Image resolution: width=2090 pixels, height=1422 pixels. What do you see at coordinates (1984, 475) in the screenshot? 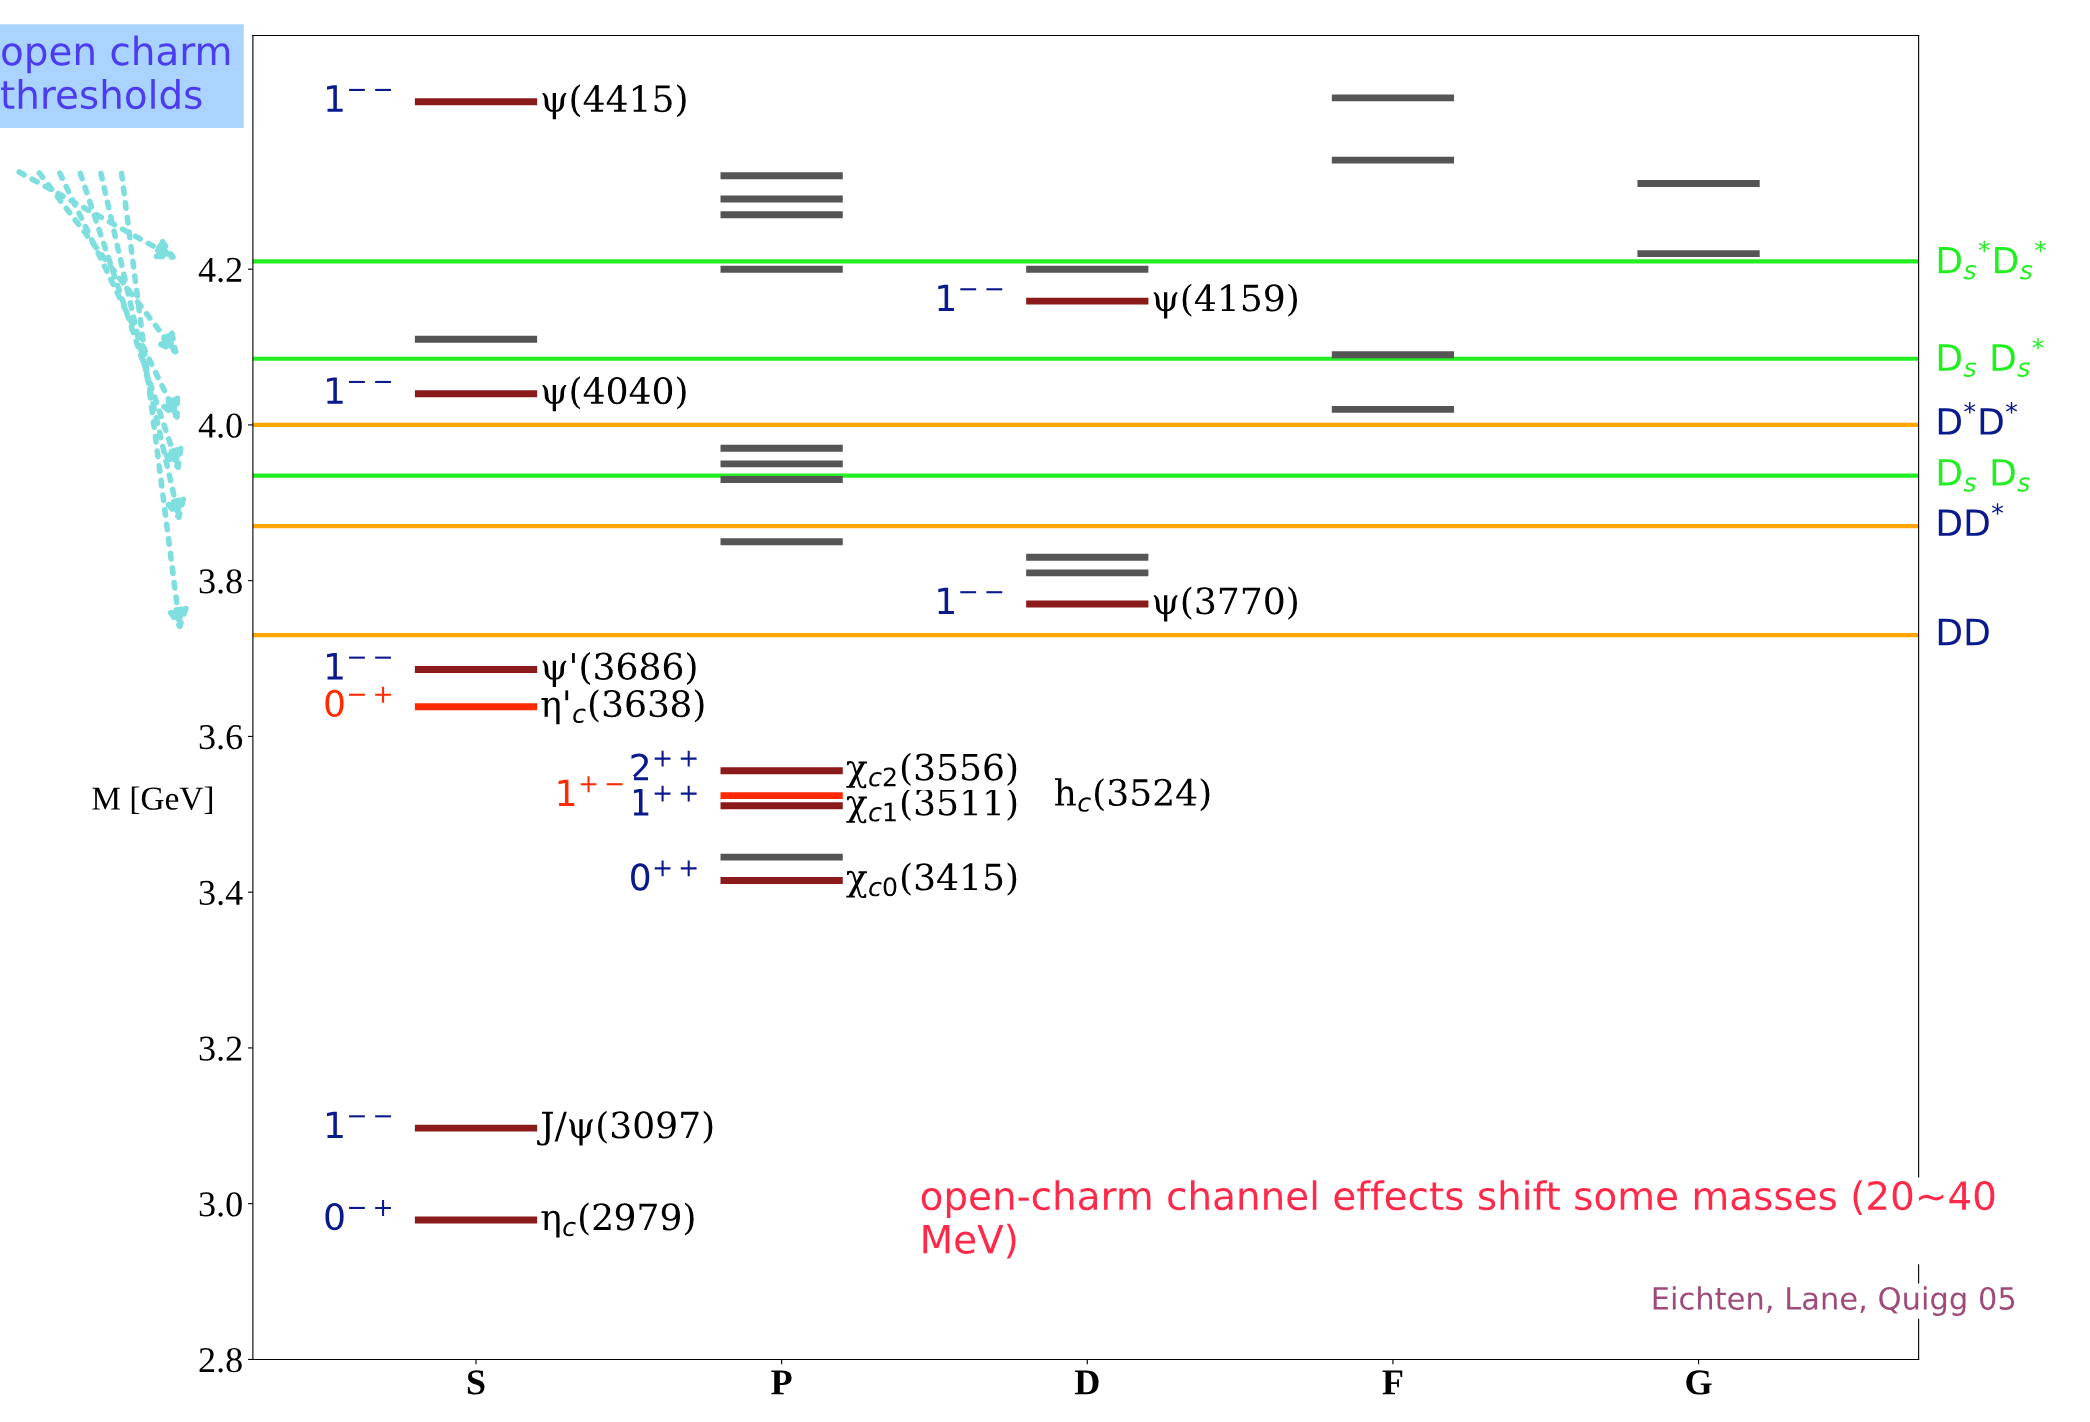
I see `ref-line-label: D$_{s}$ D$_{s}$` at bounding box center [1984, 475].